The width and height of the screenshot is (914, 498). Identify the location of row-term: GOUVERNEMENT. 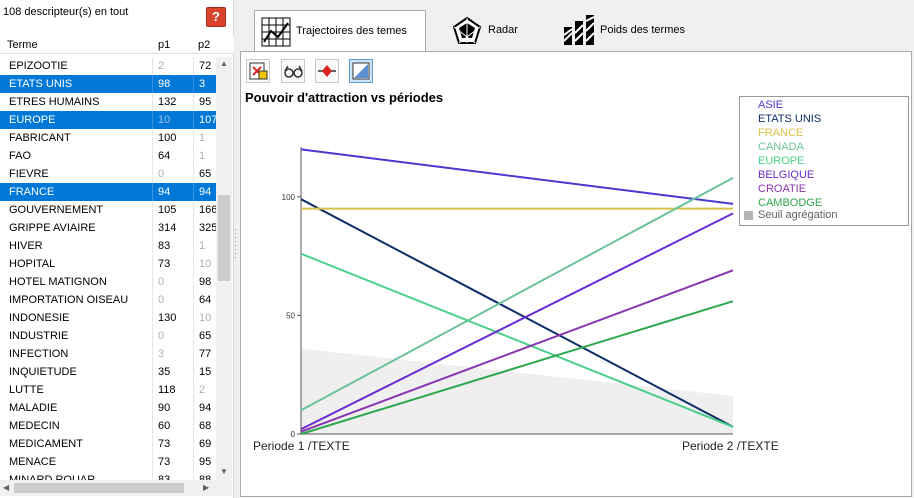
(56, 210).